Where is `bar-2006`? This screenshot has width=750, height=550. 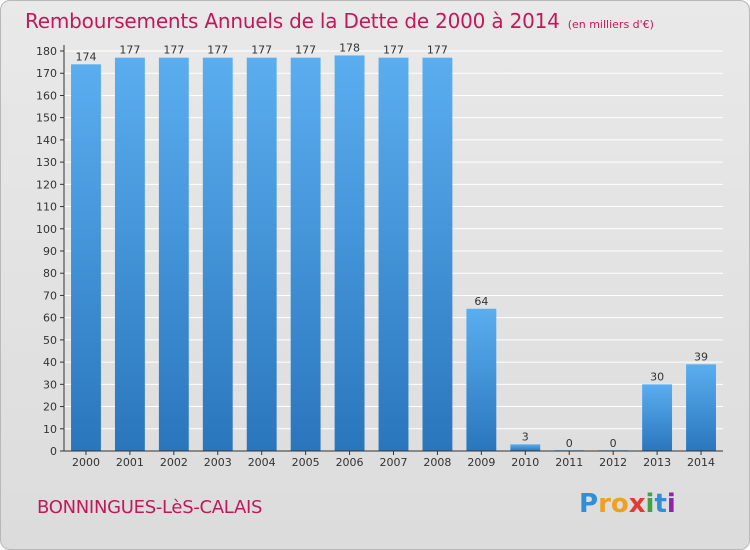 bar-2006 is located at coordinates (349, 253).